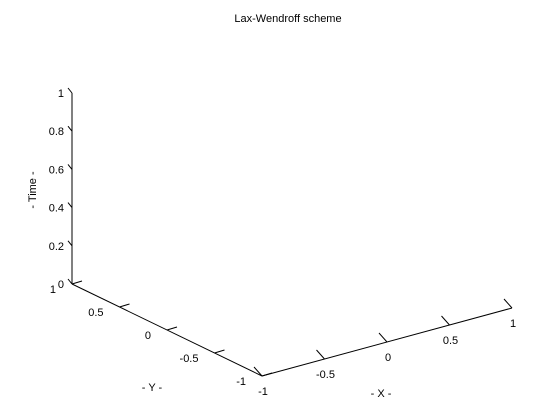  I want to click on chart-title: Lax-Wendroff scheme, so click(287, 19).